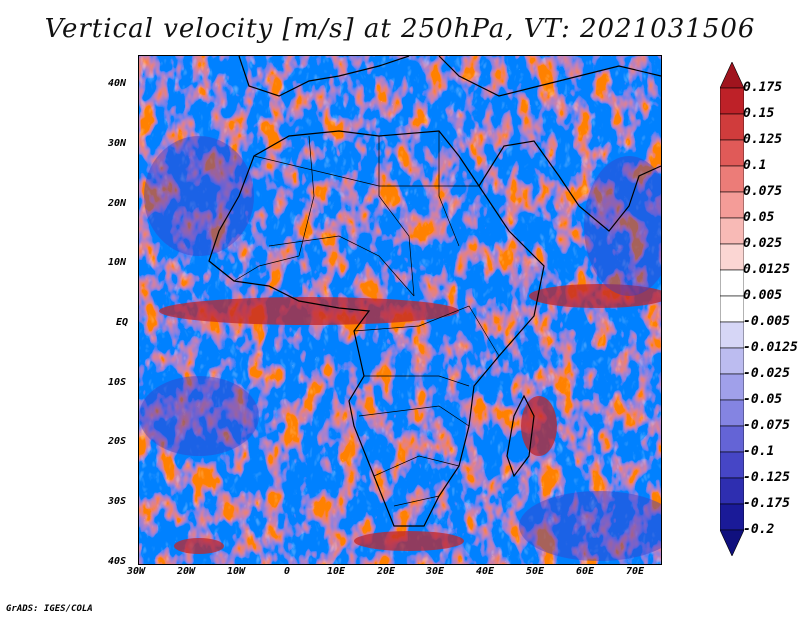  What do you see at coordinates (485, 571) in the screenshot?
I see `lon-tick-40e: 40E` at bounding box center [485, 571].